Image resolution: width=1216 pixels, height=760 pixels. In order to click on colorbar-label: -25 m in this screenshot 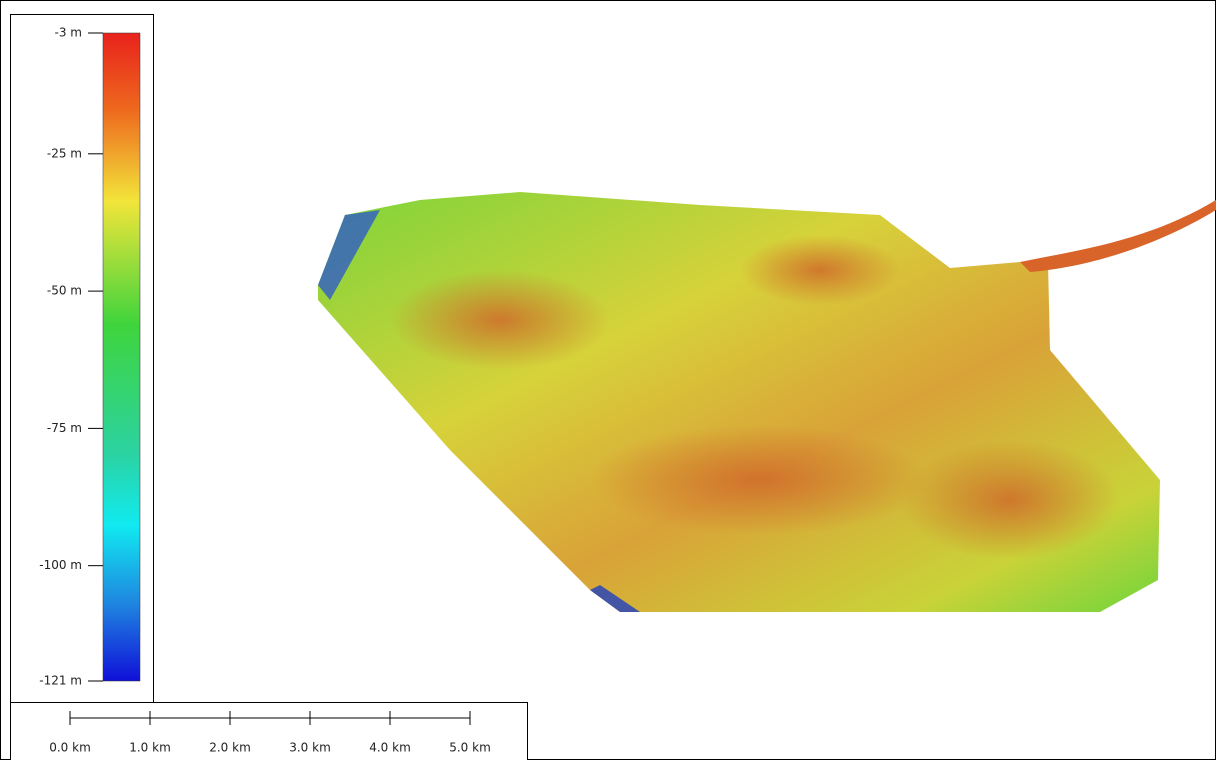, I will do `click(64, 153)`.